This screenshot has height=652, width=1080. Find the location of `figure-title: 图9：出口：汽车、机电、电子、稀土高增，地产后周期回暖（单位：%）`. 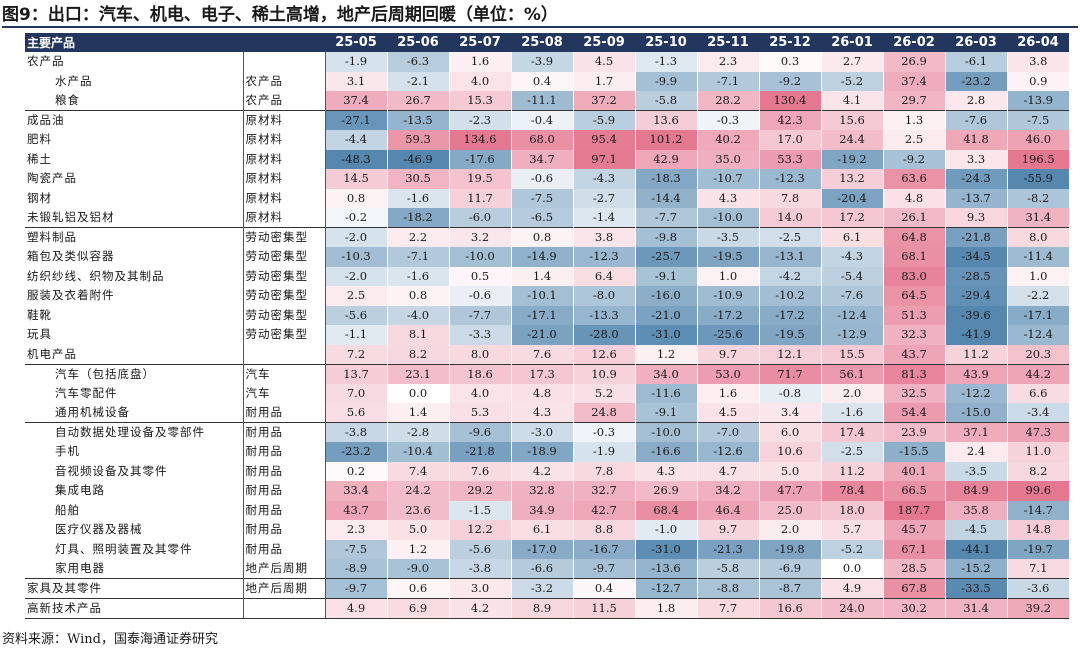

figure-title: 图9：出口：汽车、机电、电子、稀土高增，地产后周期回暖（单位：%） is located at coordinates (540, 15).